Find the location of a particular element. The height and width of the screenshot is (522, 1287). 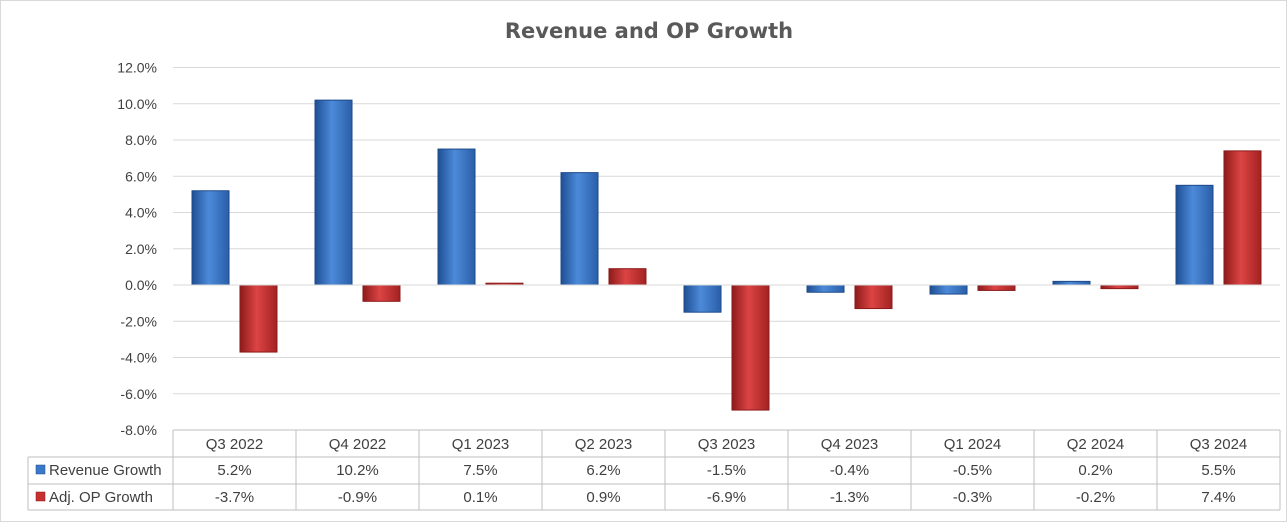

data-label: -6.9% is located at coordinates (726, 497).